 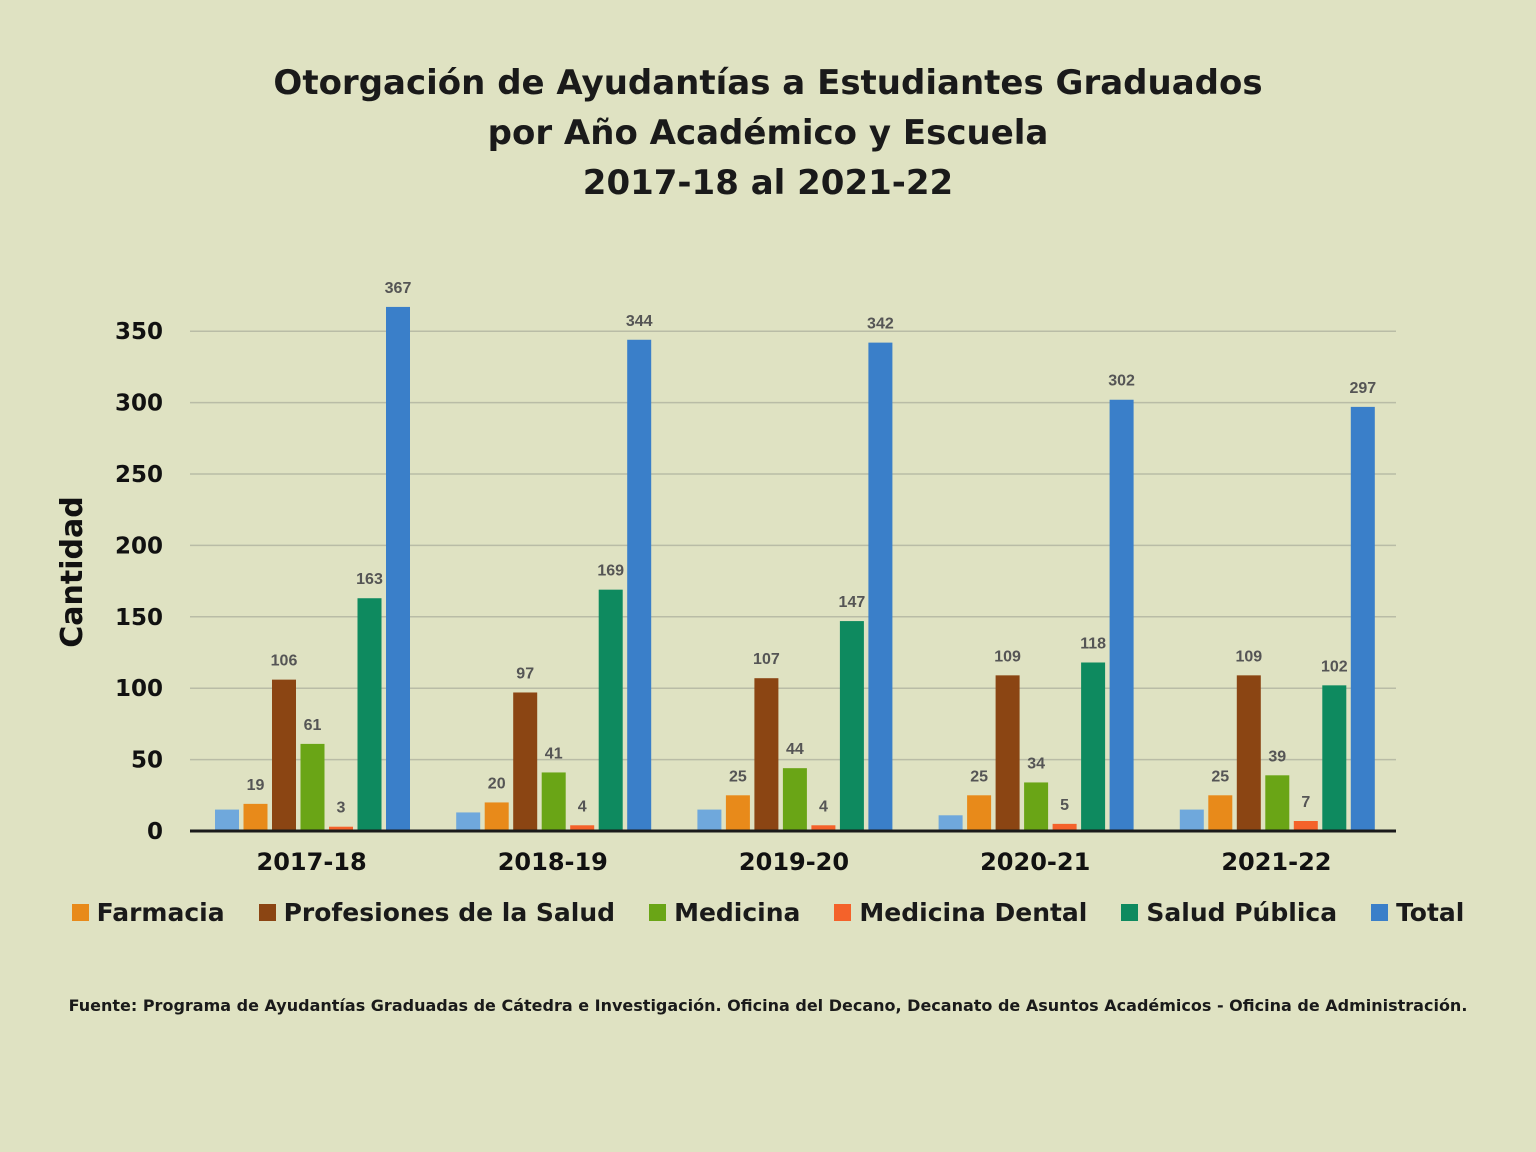 What do you see at coordinates (139, 546) in the screenshot?
I see `y-tick-label: 200` at bounding box center [139, 546].